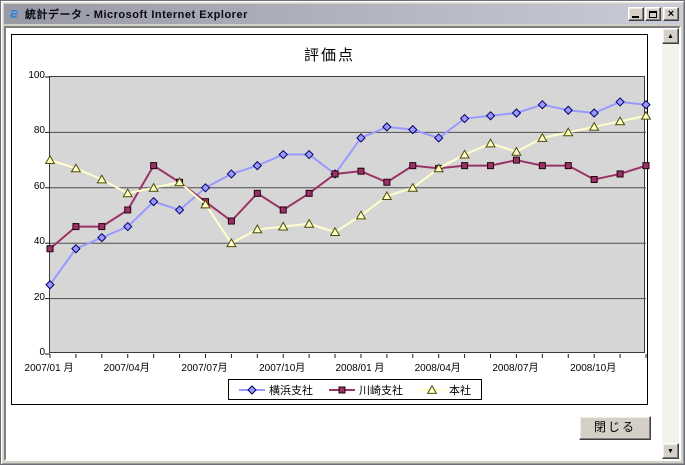 The width and height of the screenshot is (685, 465). Describe the element at coordinates (381, 390) in the screenshot. I see `legend-label: 川崎支社` at that location.